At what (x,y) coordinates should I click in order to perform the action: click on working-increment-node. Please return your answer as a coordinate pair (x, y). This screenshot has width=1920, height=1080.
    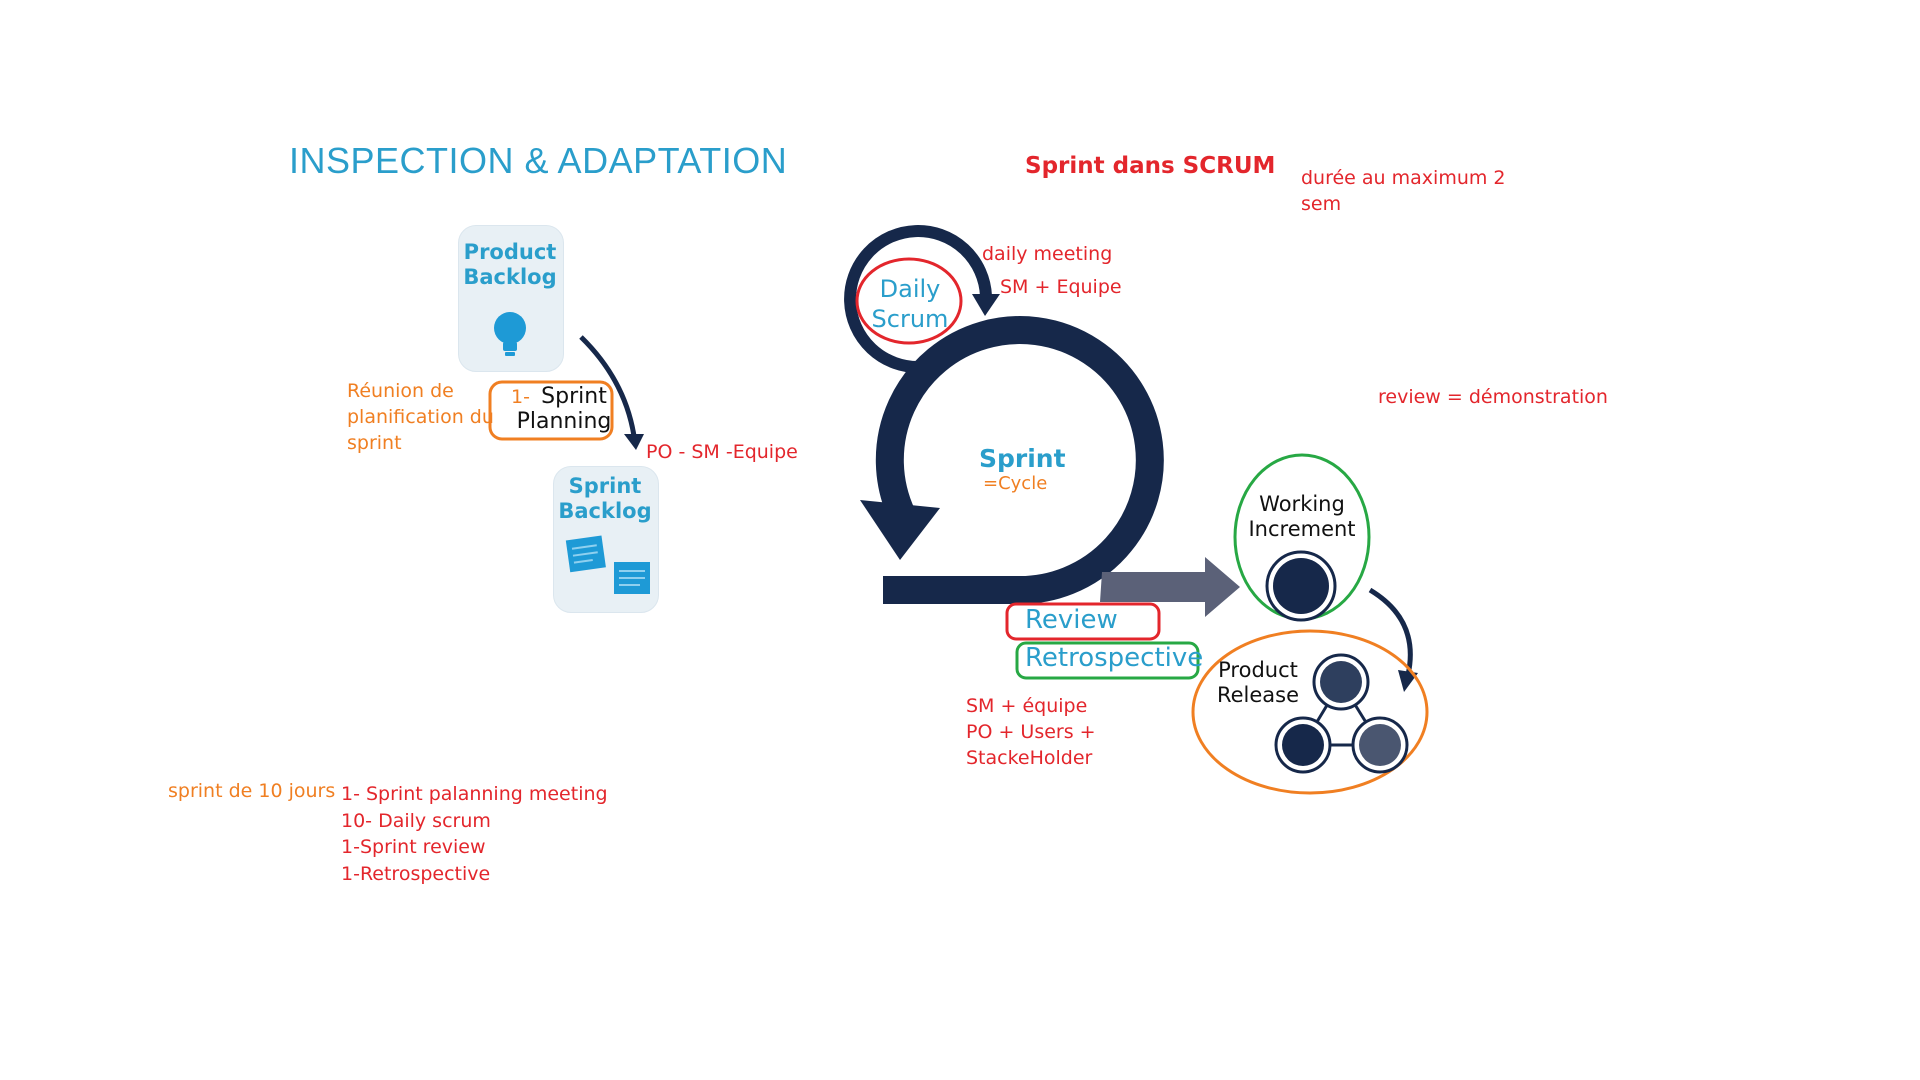
    Looking at the image, I should click on (1301, 586).